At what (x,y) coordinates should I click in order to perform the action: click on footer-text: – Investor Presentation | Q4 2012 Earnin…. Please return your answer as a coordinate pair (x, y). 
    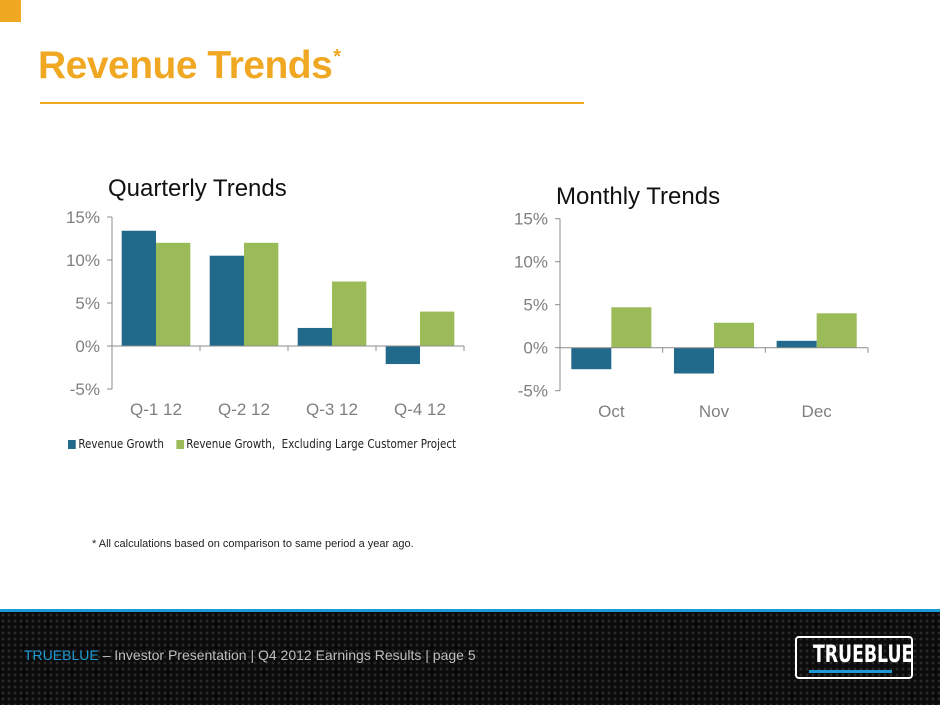
    Looking at the image, I should click on (287, 655).